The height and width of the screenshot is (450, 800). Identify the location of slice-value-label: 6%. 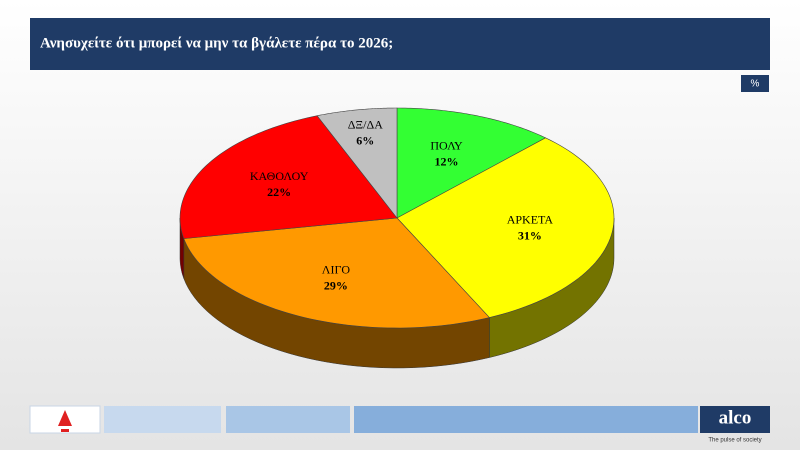
(365, 140).